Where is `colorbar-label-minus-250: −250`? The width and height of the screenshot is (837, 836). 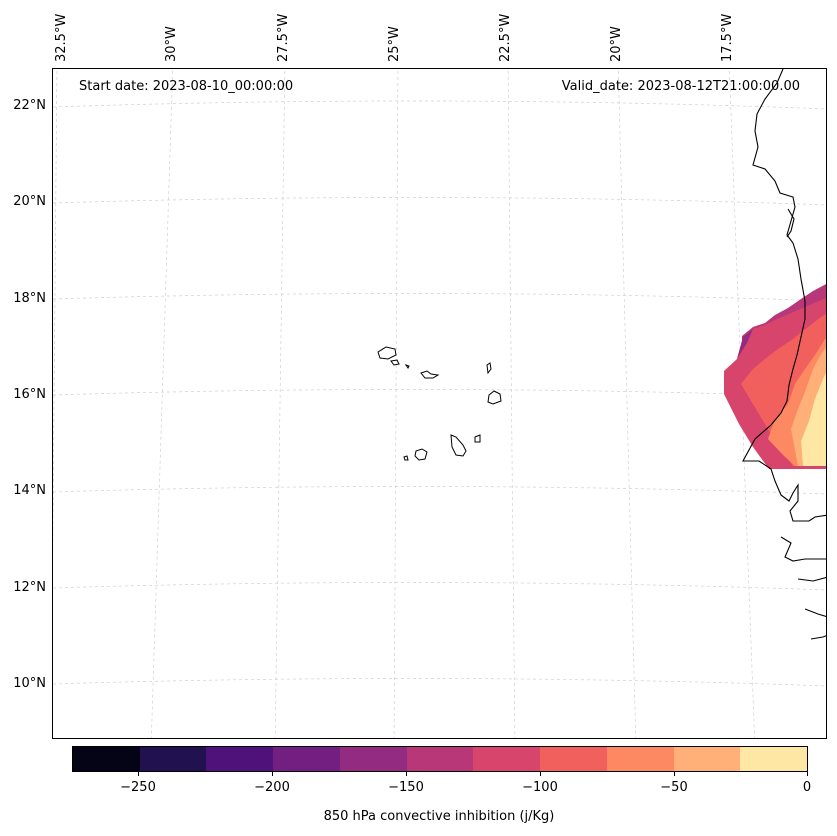
colorbar-label-minus-250: −250 is located at coordinates (138, 787).